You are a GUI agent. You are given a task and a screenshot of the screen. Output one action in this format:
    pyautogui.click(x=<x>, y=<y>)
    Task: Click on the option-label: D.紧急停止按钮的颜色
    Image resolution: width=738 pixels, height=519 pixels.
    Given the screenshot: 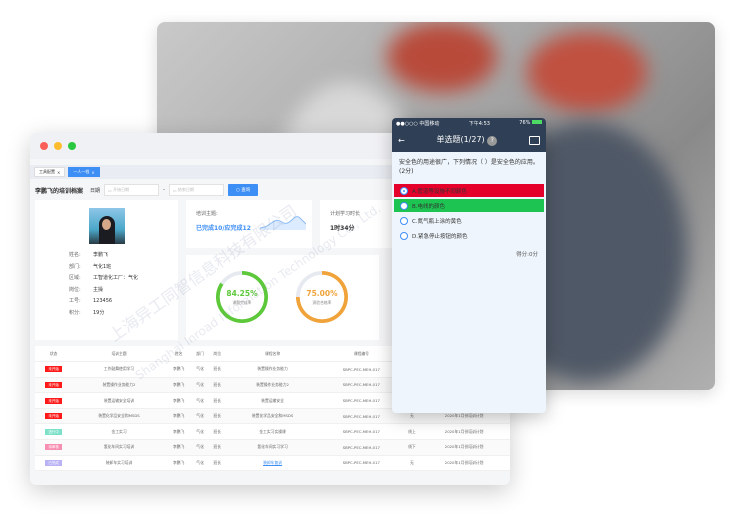 What is the action you would take?
    pyautogui.click(x=440, y=236)
    